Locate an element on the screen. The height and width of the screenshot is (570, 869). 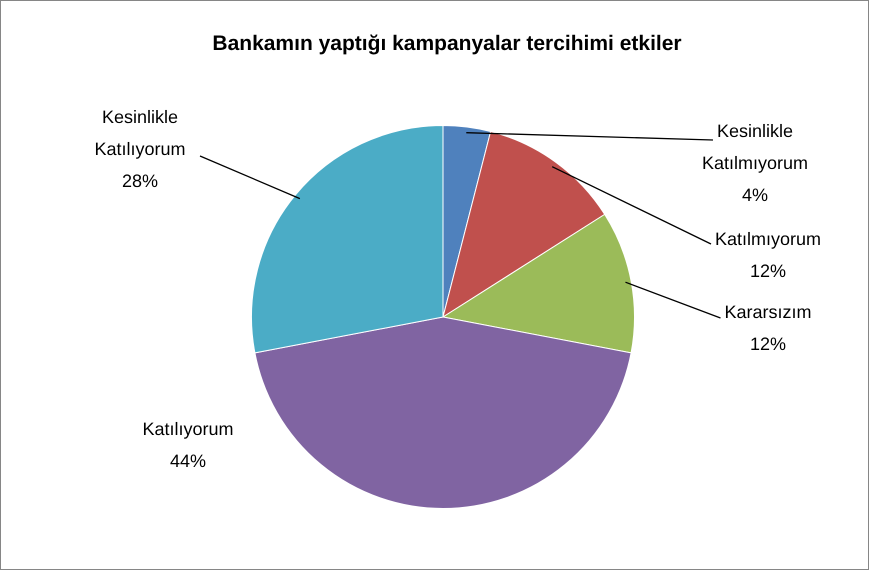
data-label: 44% is located at coordinates (188, 460).